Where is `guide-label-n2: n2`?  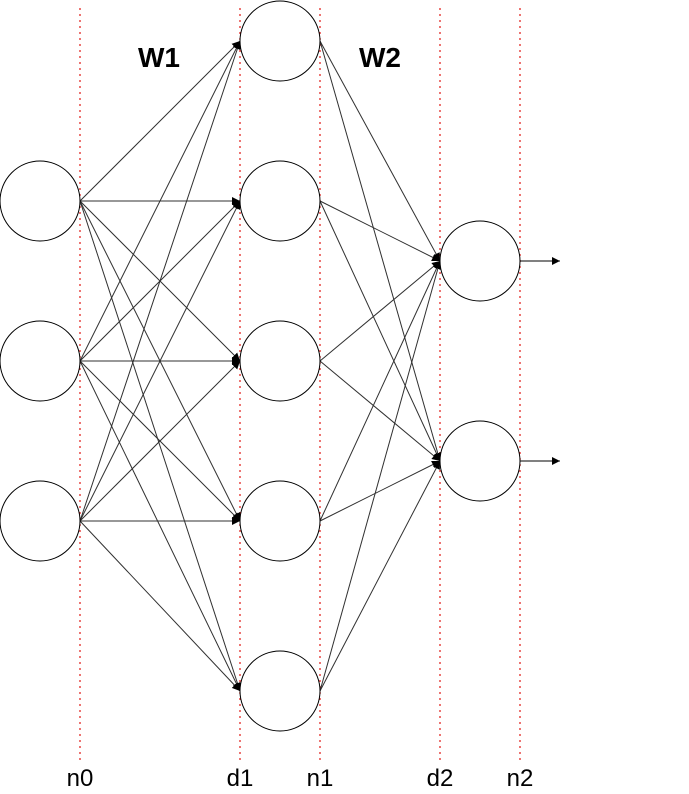
guide-label-n2: n2 is located at coordinates (520, 778).